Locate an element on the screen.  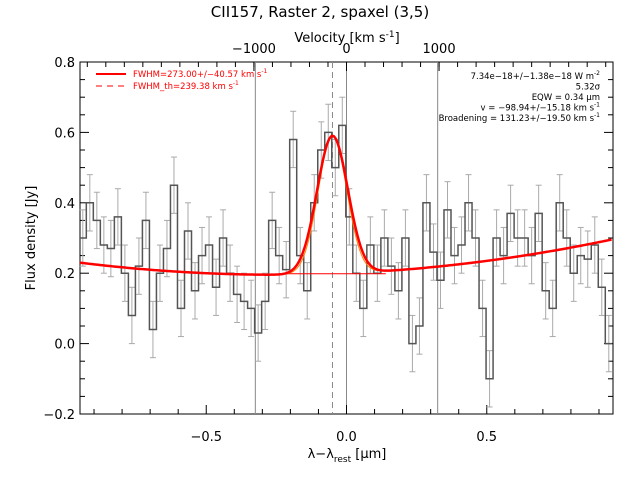
legend-label-0: FWHM=273.00+/−40.57 km s-1 is located at coordinates (200, 74).